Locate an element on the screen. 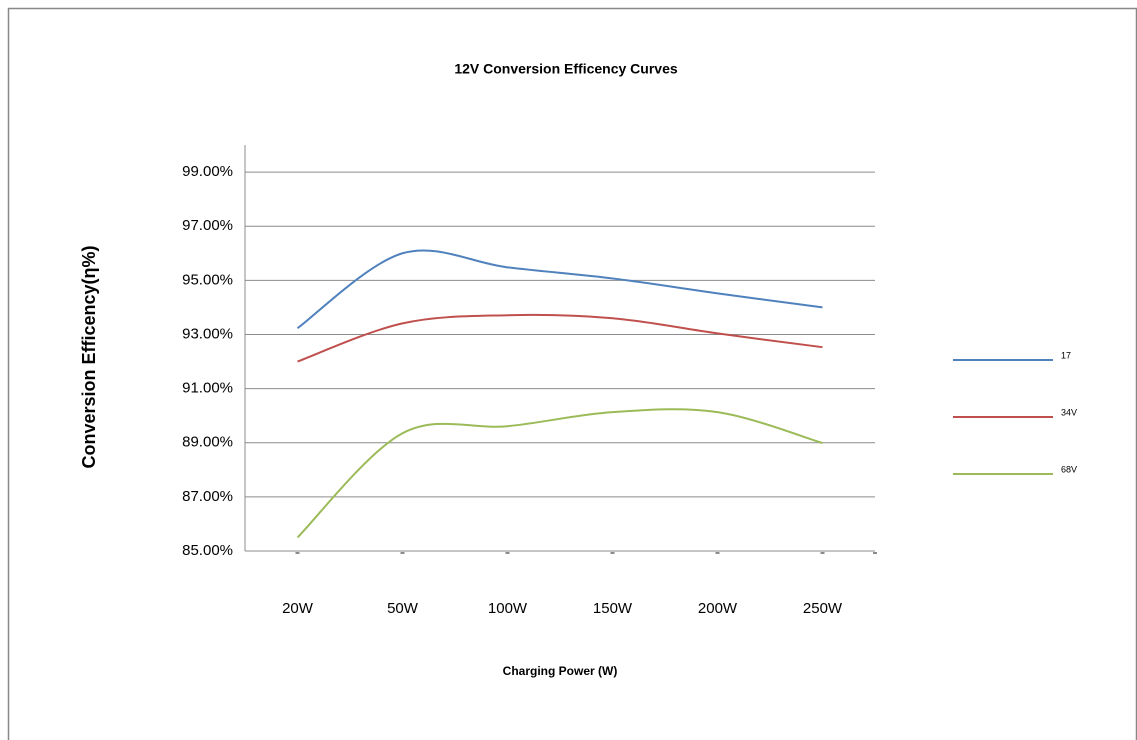  chart-title: 12V Conversion Efficency Curves is located at coordinates (566, 69).